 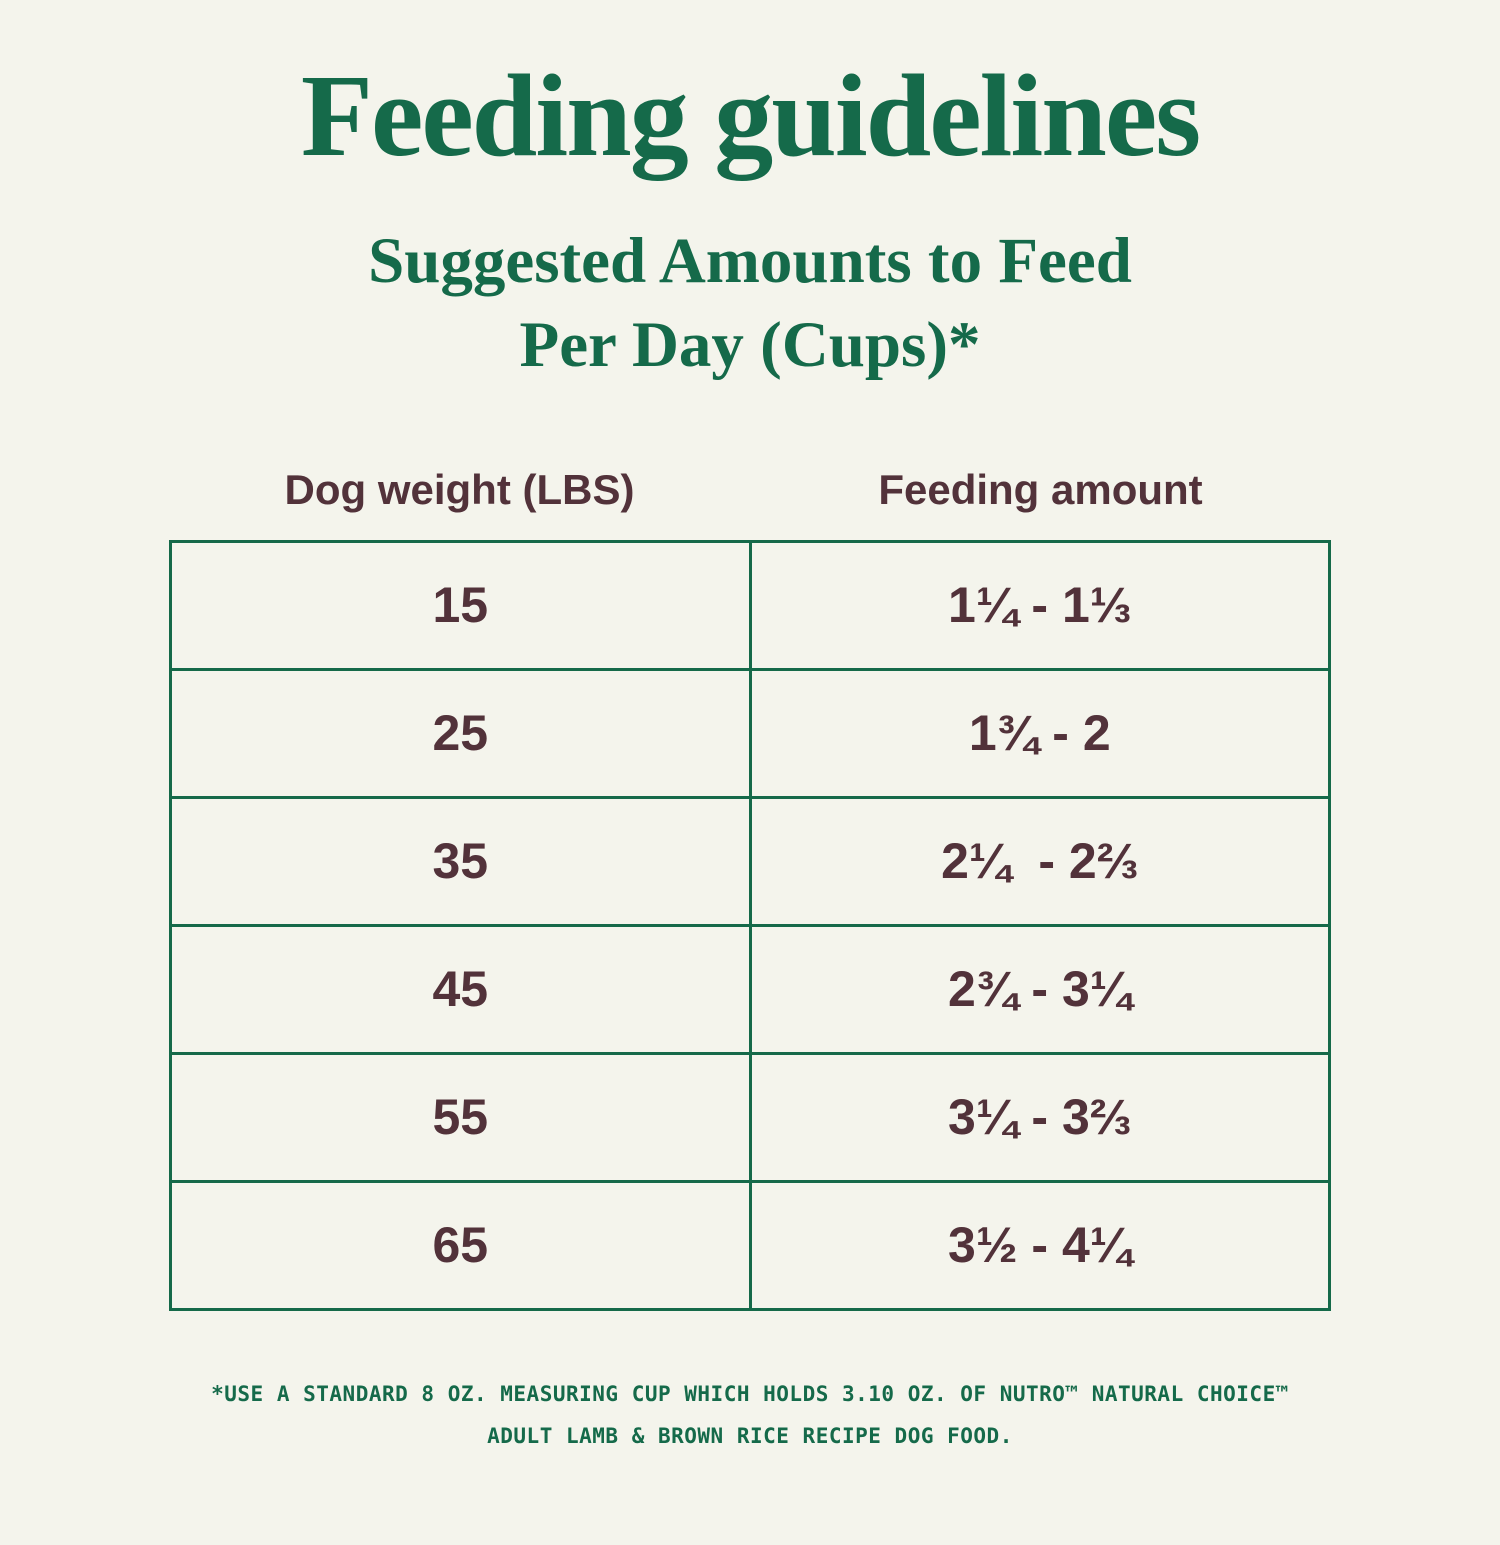 I want to click on subtitle-line-1: Suggested Amounts to Feed, so click(x=750, y=260).